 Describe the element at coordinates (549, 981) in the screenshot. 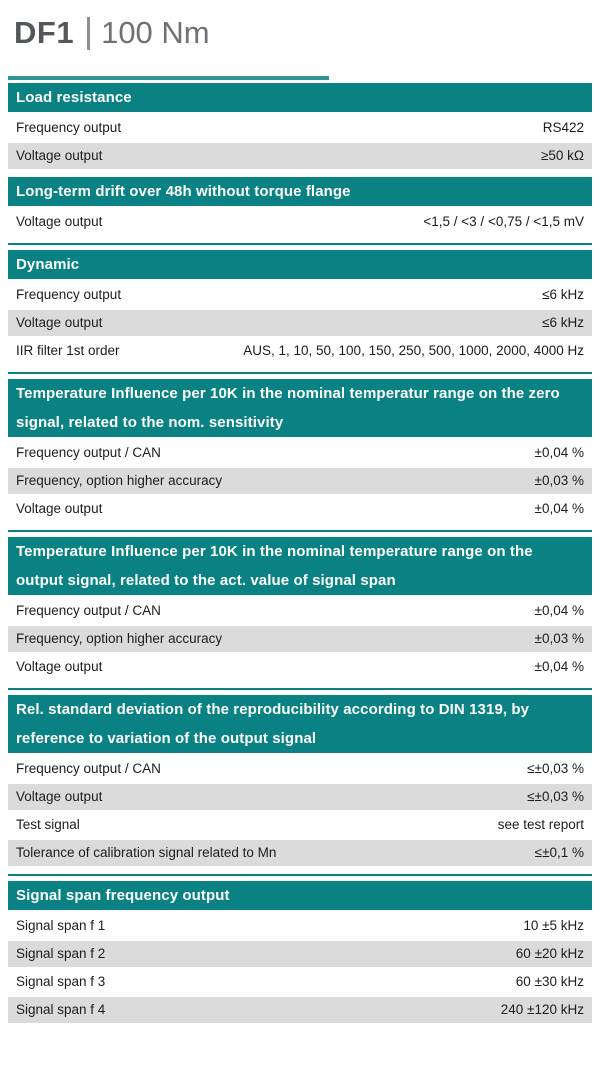

I see `spec-value: 60 ±30 kHz` at that location.